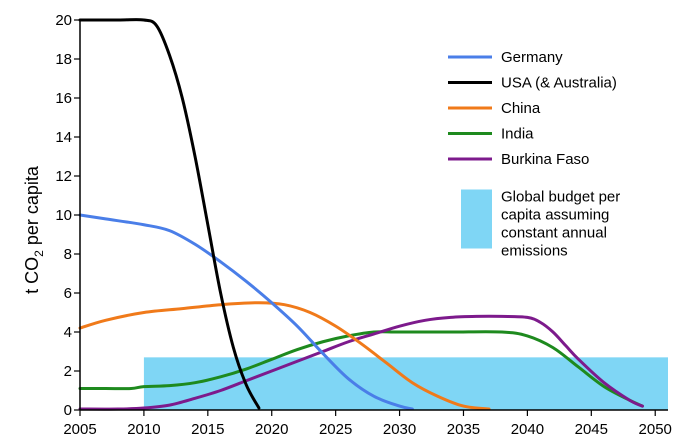 The width and height of the screenshot is (680, 444). Describe the element at coordinates (68, 332) in the screenshot. I see `y-tick-label: 4` at that location.